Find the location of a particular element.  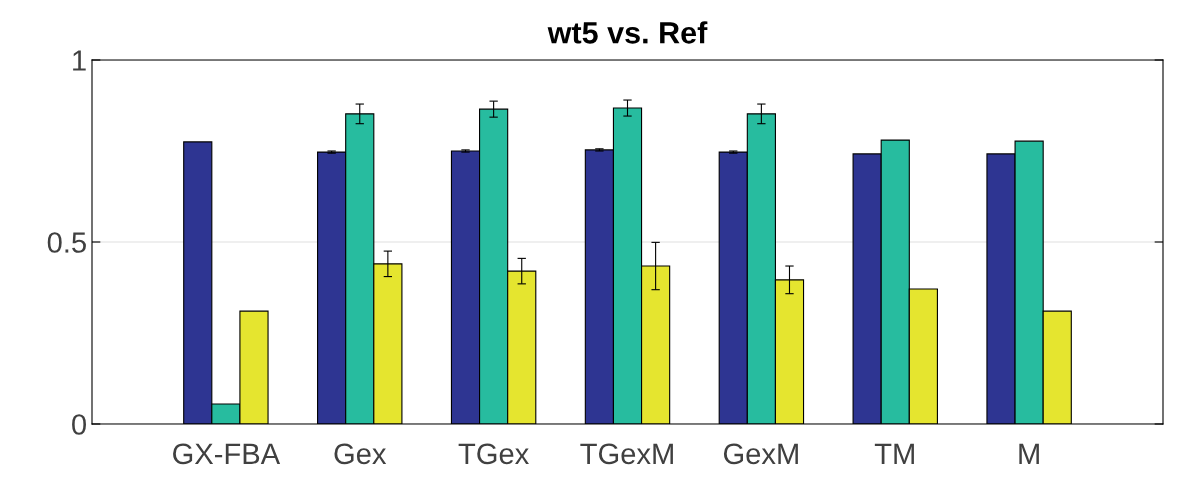

x-tick-label: M is located at coordinates (1029, 453).